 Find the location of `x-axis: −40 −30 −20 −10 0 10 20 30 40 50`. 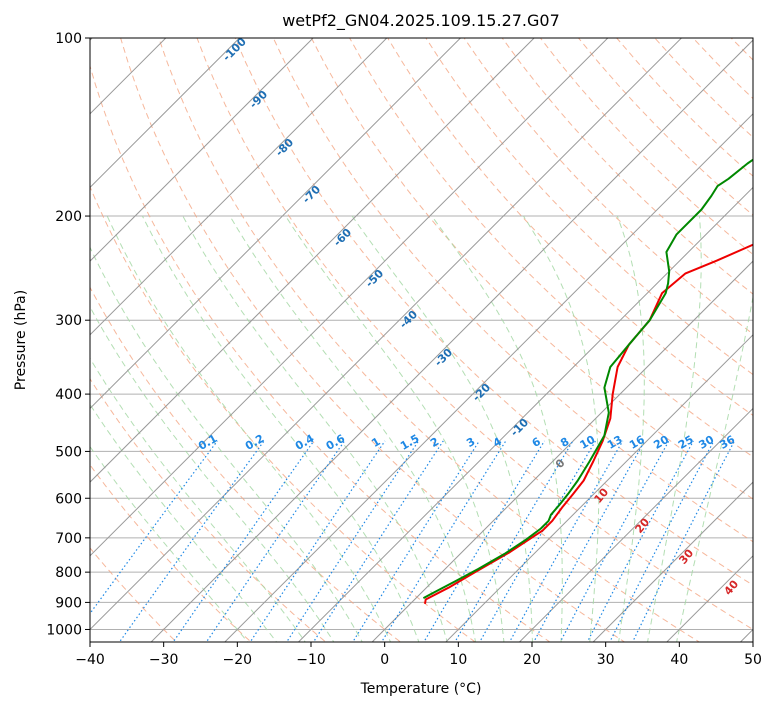

x-axis: −40 −30 −20 −10 0 10 20 30 40 50 is located at coordinates (418, 655).